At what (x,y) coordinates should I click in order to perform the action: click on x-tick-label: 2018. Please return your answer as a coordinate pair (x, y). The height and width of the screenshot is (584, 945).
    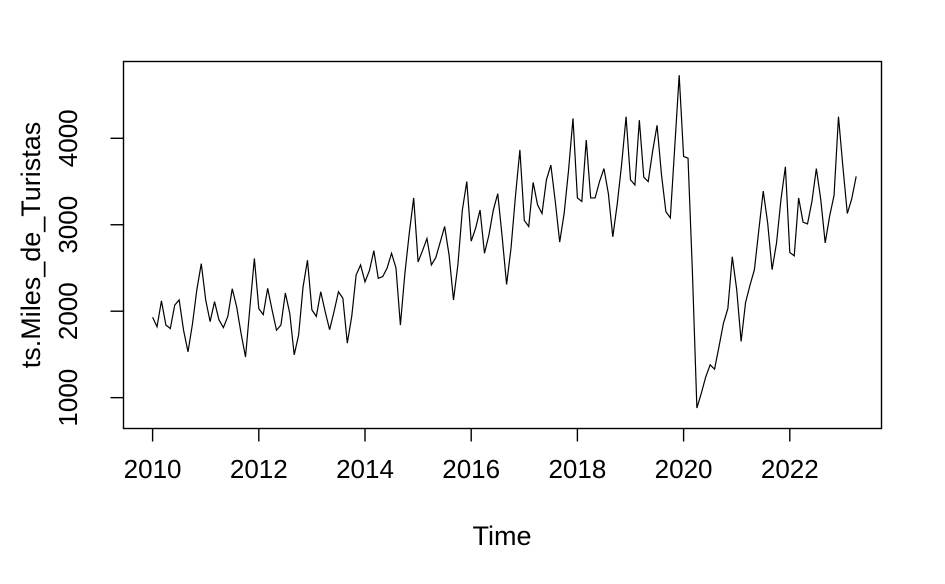
    Looking at the image, I should click on (577, 469).